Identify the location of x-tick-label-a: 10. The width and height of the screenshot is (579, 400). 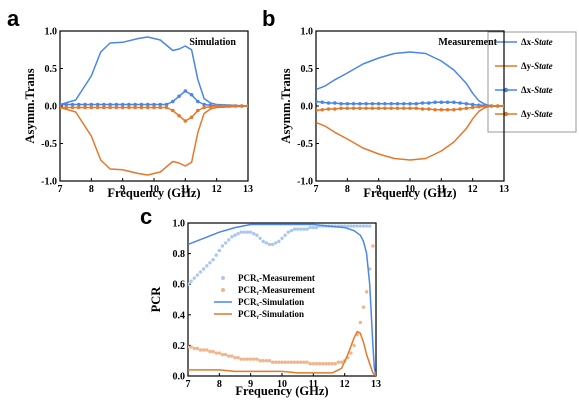
(154, 189).